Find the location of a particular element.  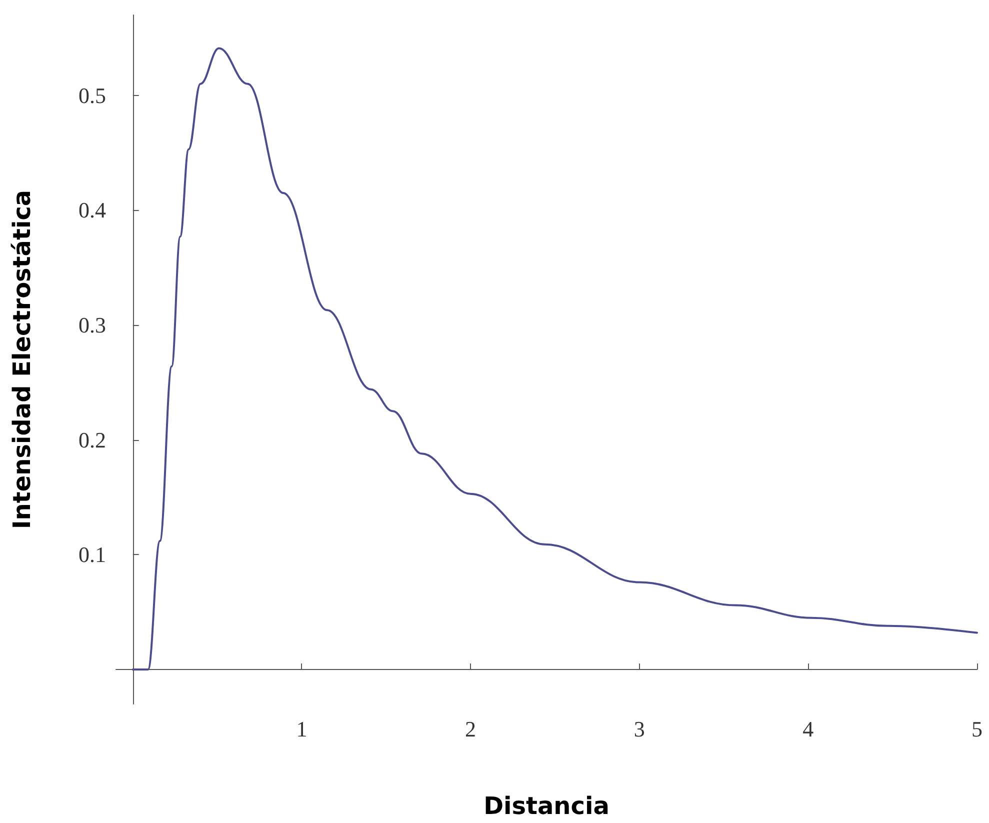

y-tick-label: 0.5 is located at coordinates (92, 95).